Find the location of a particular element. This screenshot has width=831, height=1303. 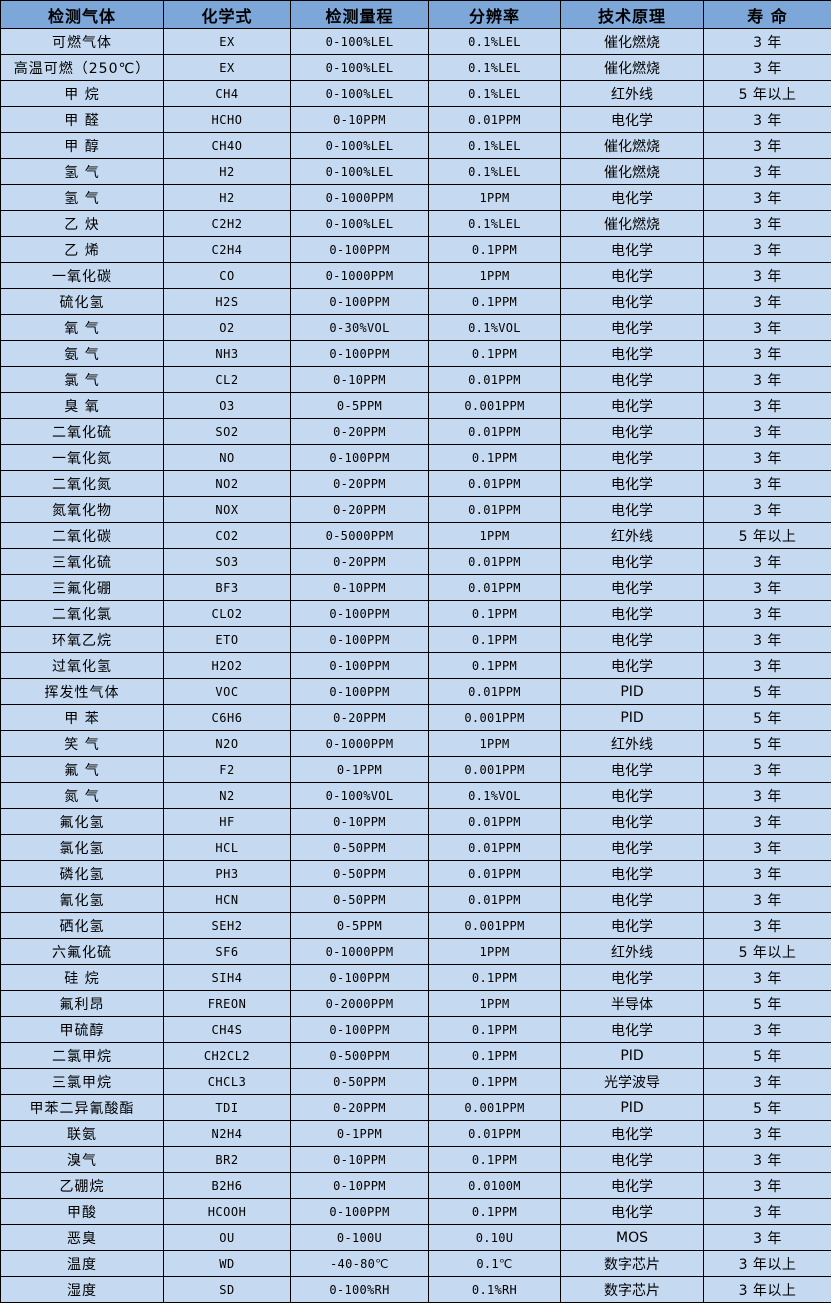

cell-res: 0.1%RH is located at coordinates (495, 1290).